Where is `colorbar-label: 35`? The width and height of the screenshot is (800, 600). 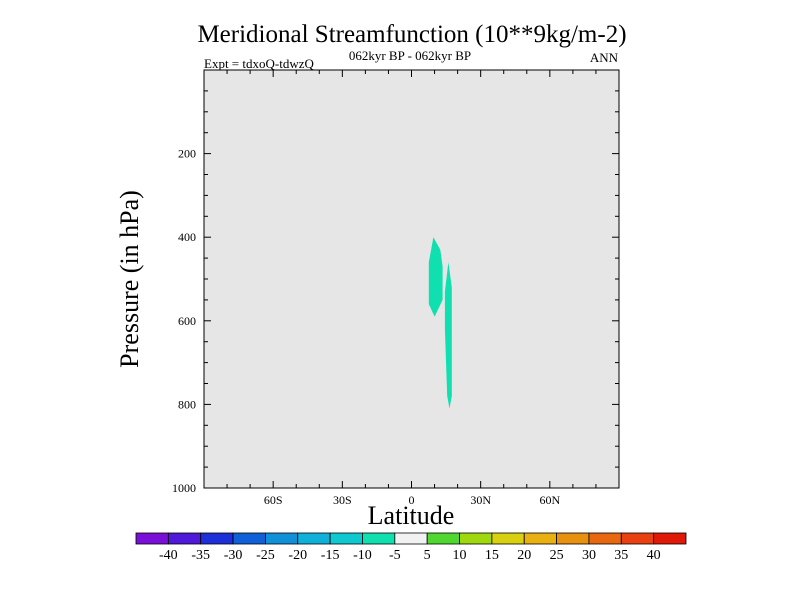 colorbar-label: 35 is located at coordinates (621, 555).